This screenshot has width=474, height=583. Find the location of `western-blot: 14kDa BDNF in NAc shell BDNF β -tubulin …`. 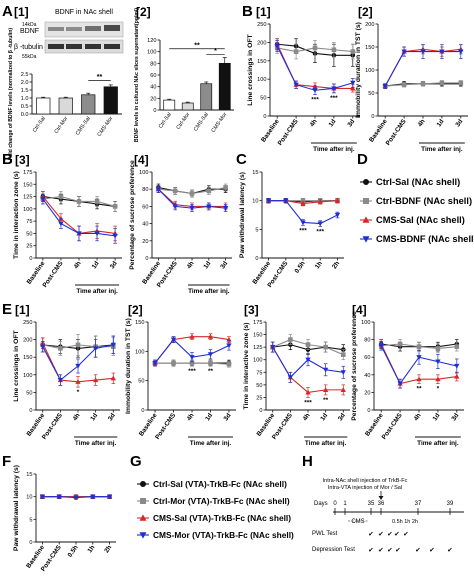

western-blot: 14kDa BDNF in NAc shell BDNF β -tubulin … is located at coordinates (69, 34).